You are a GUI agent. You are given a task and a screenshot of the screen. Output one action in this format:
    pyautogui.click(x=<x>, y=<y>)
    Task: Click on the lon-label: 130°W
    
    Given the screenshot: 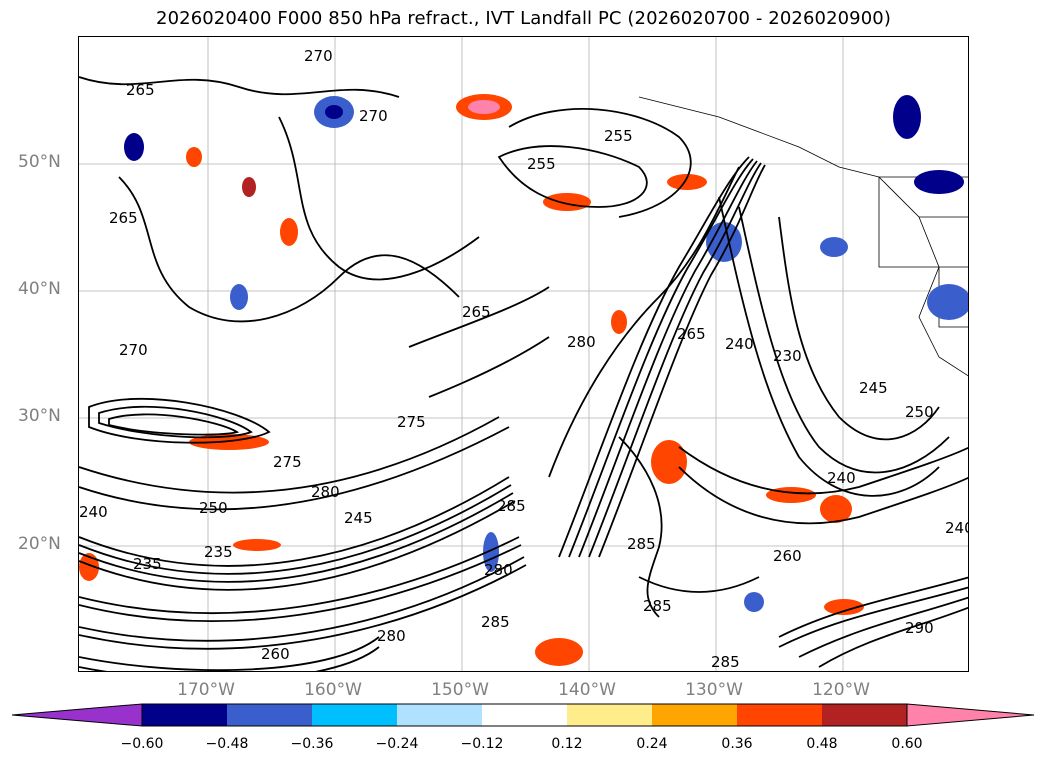 What is the action you would take?
    pyautogui.click(x=714, y=690)
    